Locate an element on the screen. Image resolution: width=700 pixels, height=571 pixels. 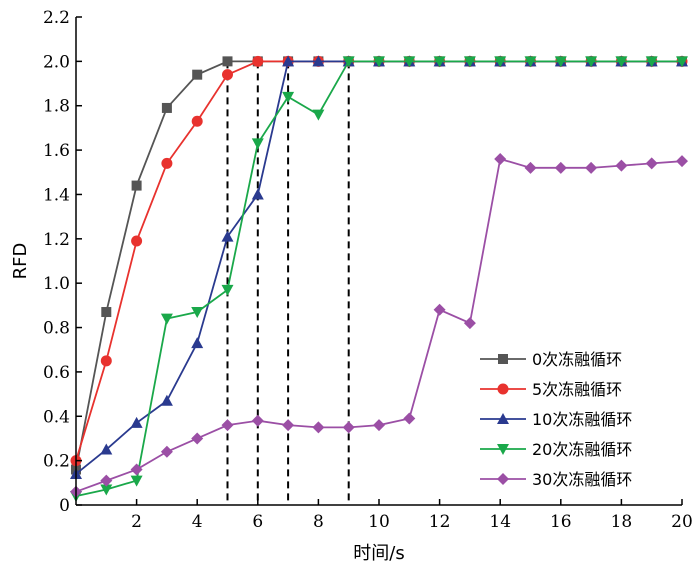
y-tick-label: 0 is located at coordinates (64, 506).